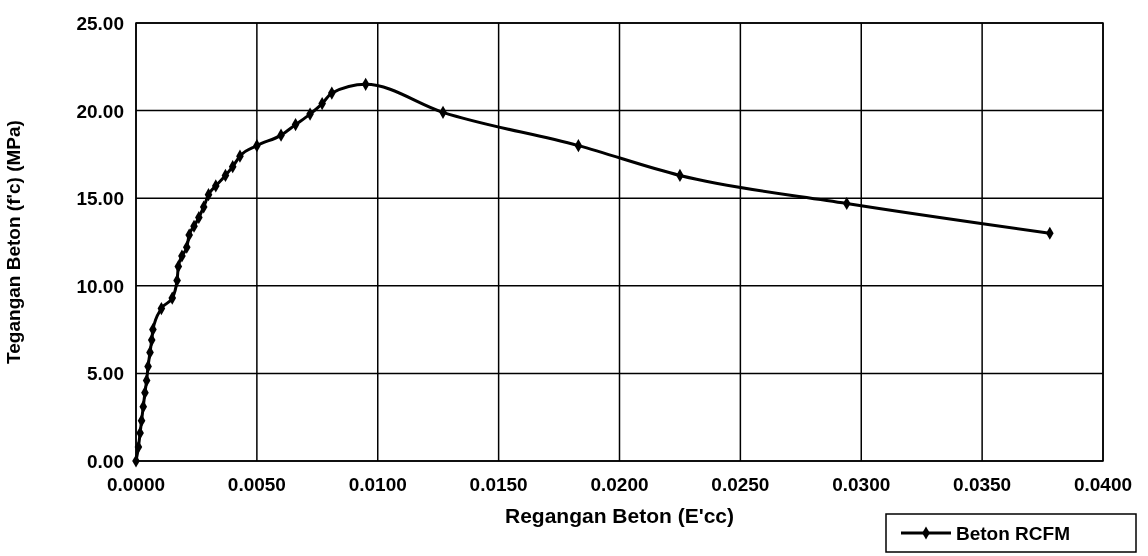 This screenshot has height=556, width=1148. I want to click on y-tick-label: 25.00, so click(100, 23).